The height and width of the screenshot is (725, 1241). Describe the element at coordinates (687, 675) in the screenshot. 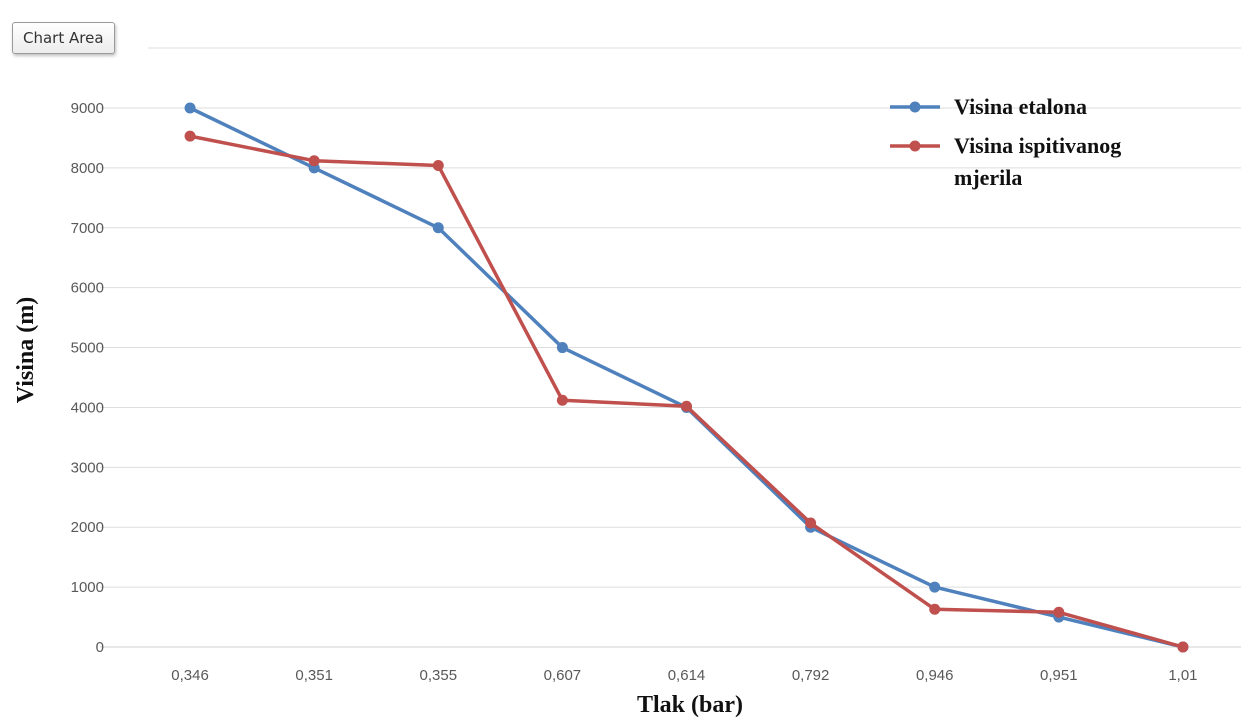

I see `x-tick-label: 0,614` at that location.